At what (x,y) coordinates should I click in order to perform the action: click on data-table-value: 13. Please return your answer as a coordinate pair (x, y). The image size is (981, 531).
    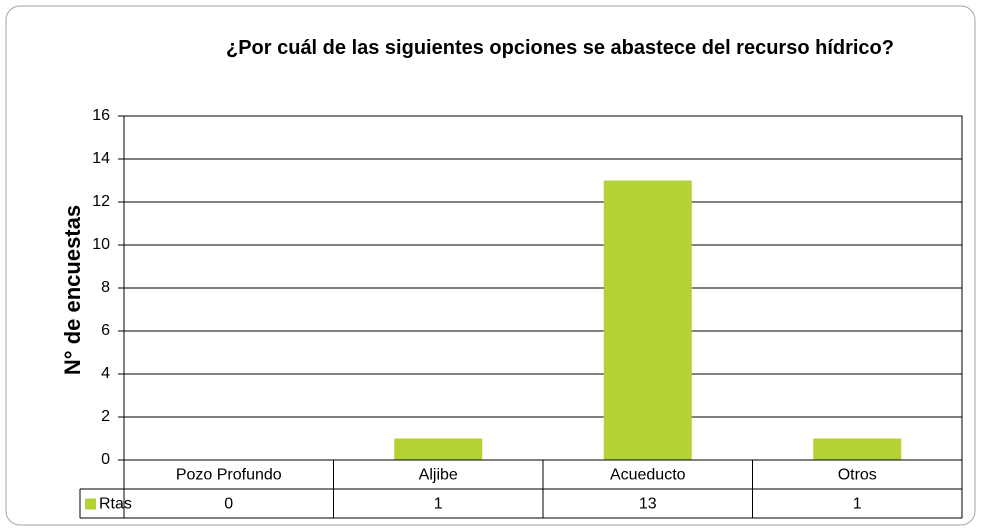
    Looking at the image, I should click on (648, 504).